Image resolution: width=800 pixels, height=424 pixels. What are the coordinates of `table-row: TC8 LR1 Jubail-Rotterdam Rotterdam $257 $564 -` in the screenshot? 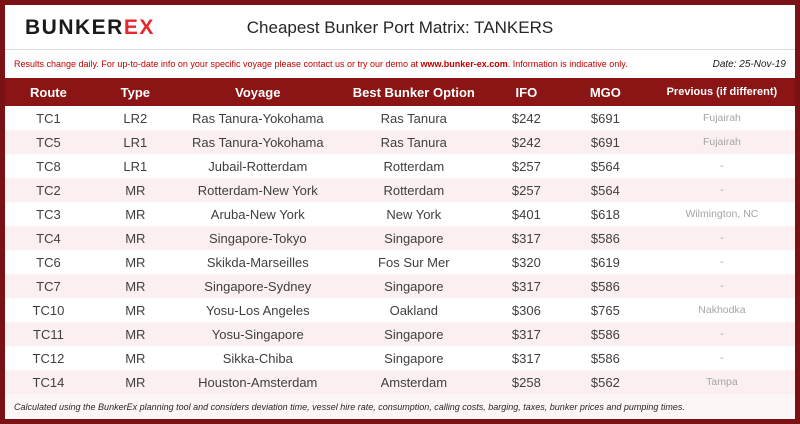 It's located at (400, 166).